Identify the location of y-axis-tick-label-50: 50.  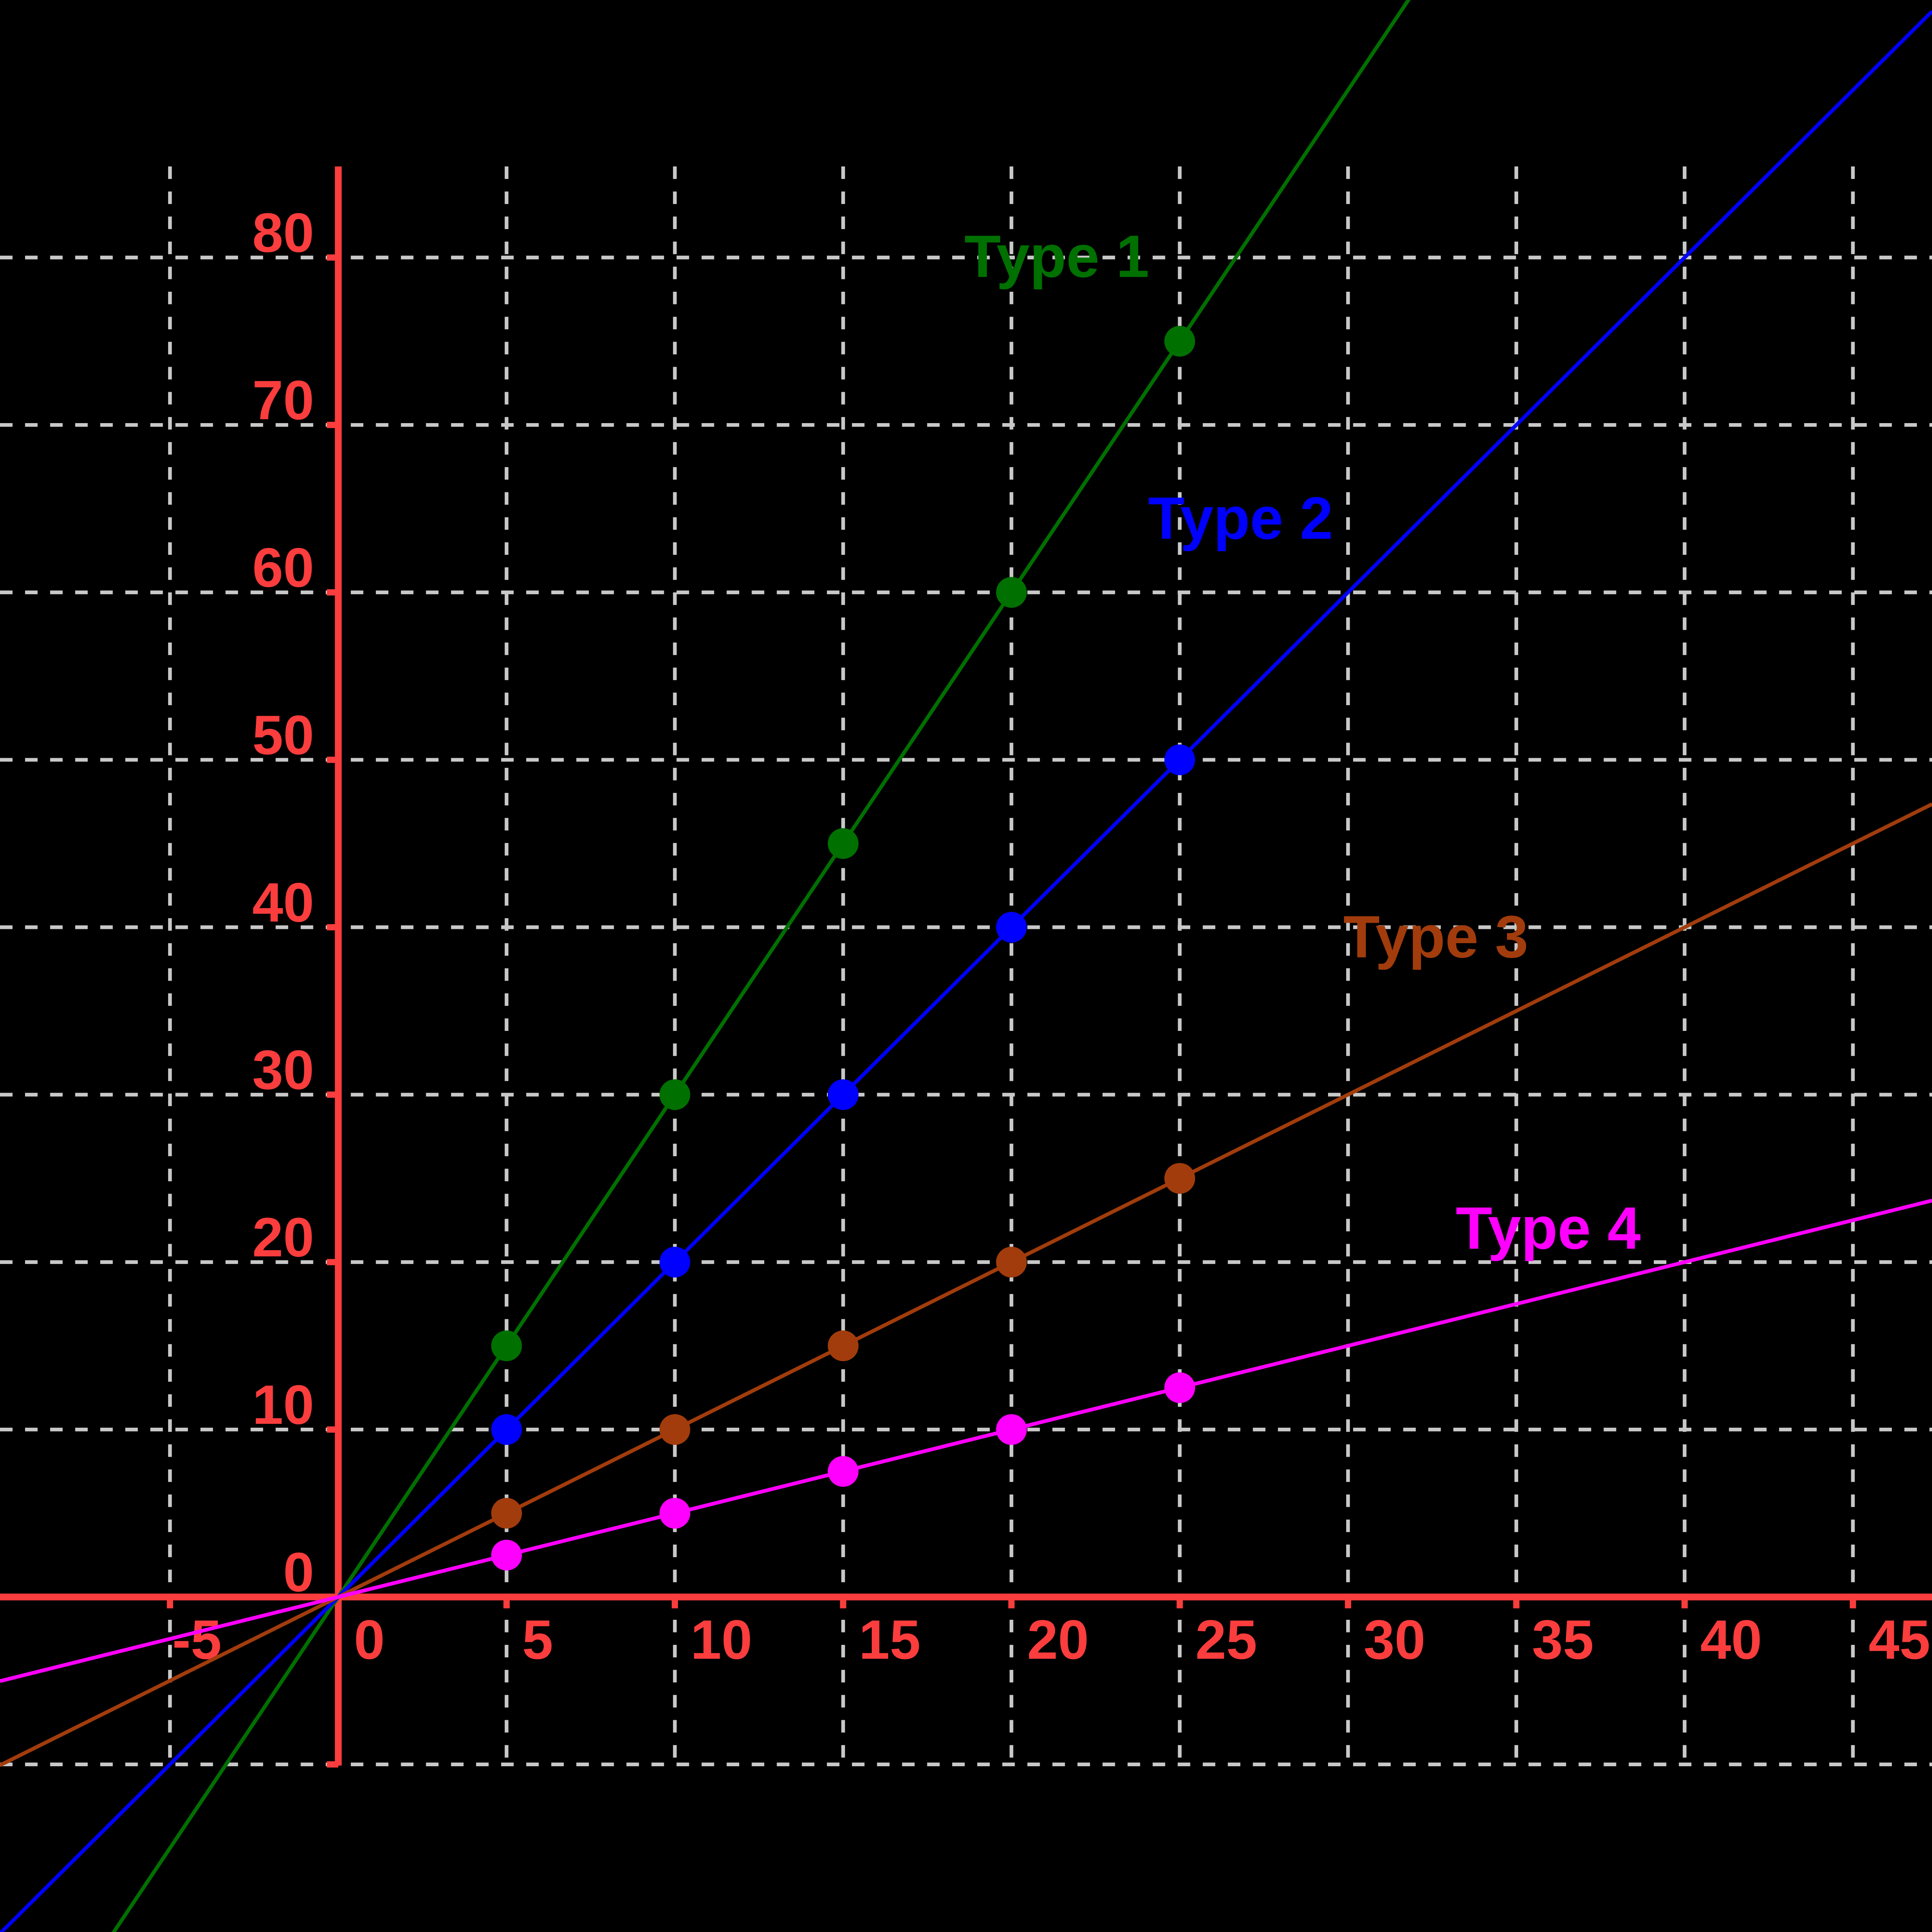
(283, 735).